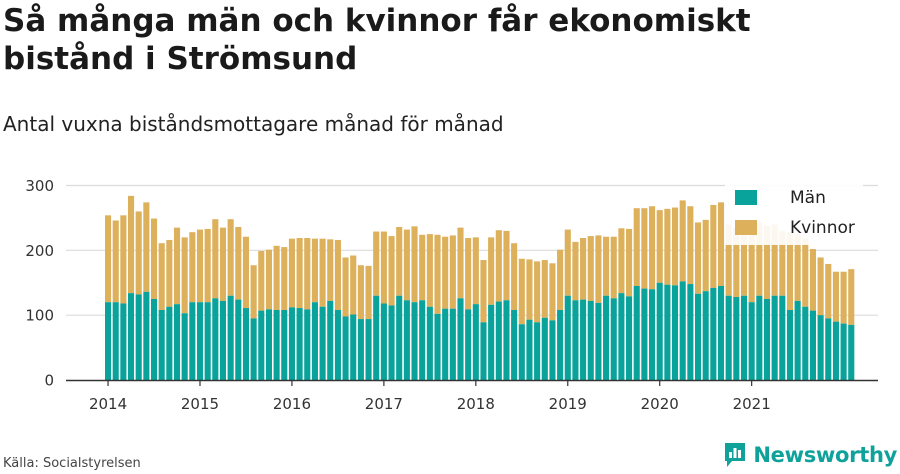 The width and height of the screenshot is (900, 474). What do you see at coordinates (810, 455) in the screenshot?
I see `newsworthy-brand: Newsworthy` at bounding box center [810, 455].